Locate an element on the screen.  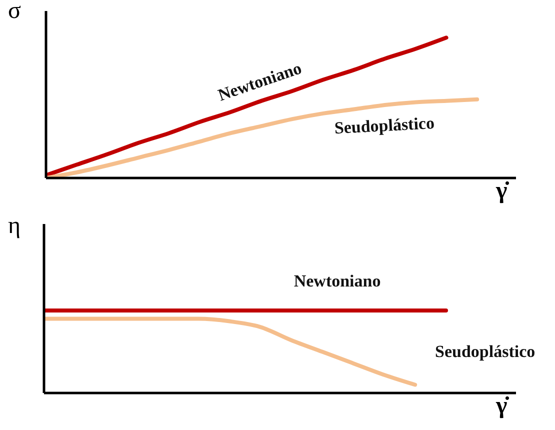
y-axis-title: η is located at coordinates (14, 226).